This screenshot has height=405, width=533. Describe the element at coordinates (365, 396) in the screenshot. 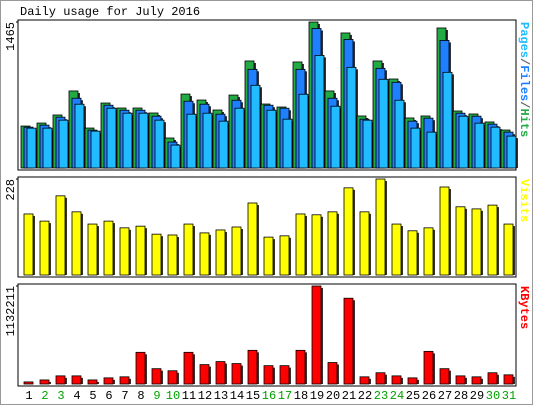

I see `x-tick-label: 22` at that location.